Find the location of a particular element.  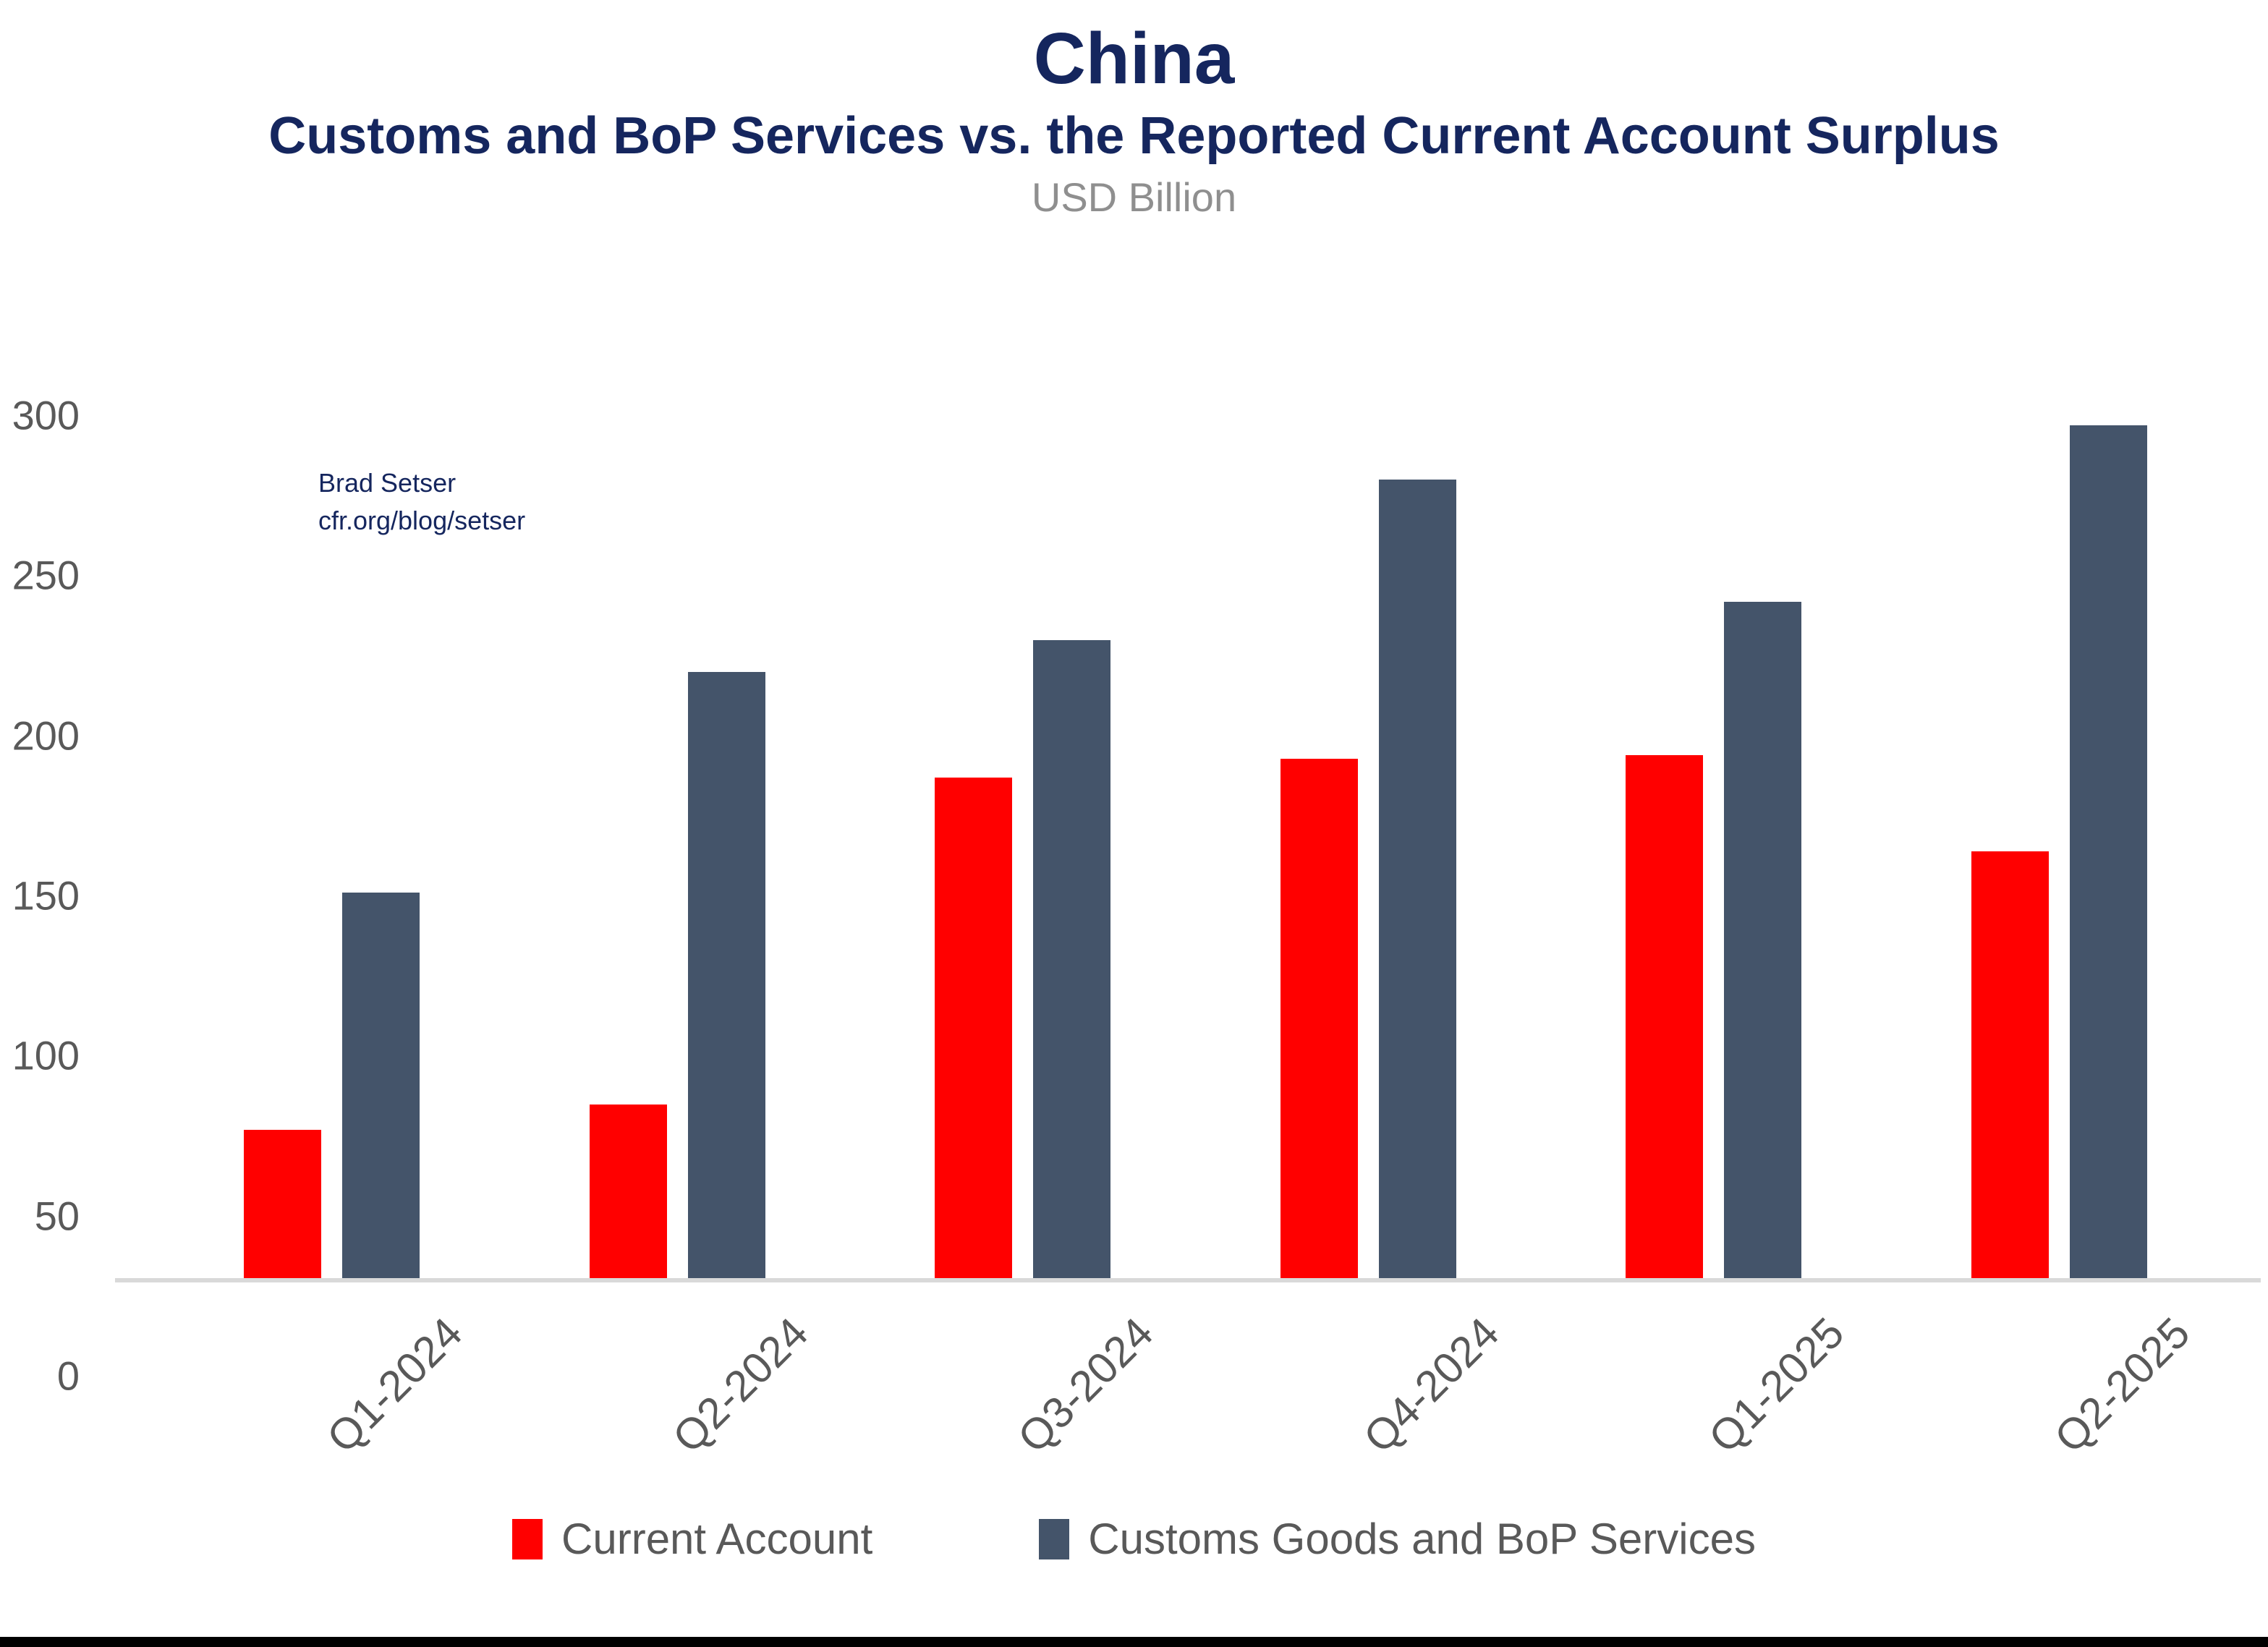

chart-units-label: USD Billion is located at coordinates (1134, 197).